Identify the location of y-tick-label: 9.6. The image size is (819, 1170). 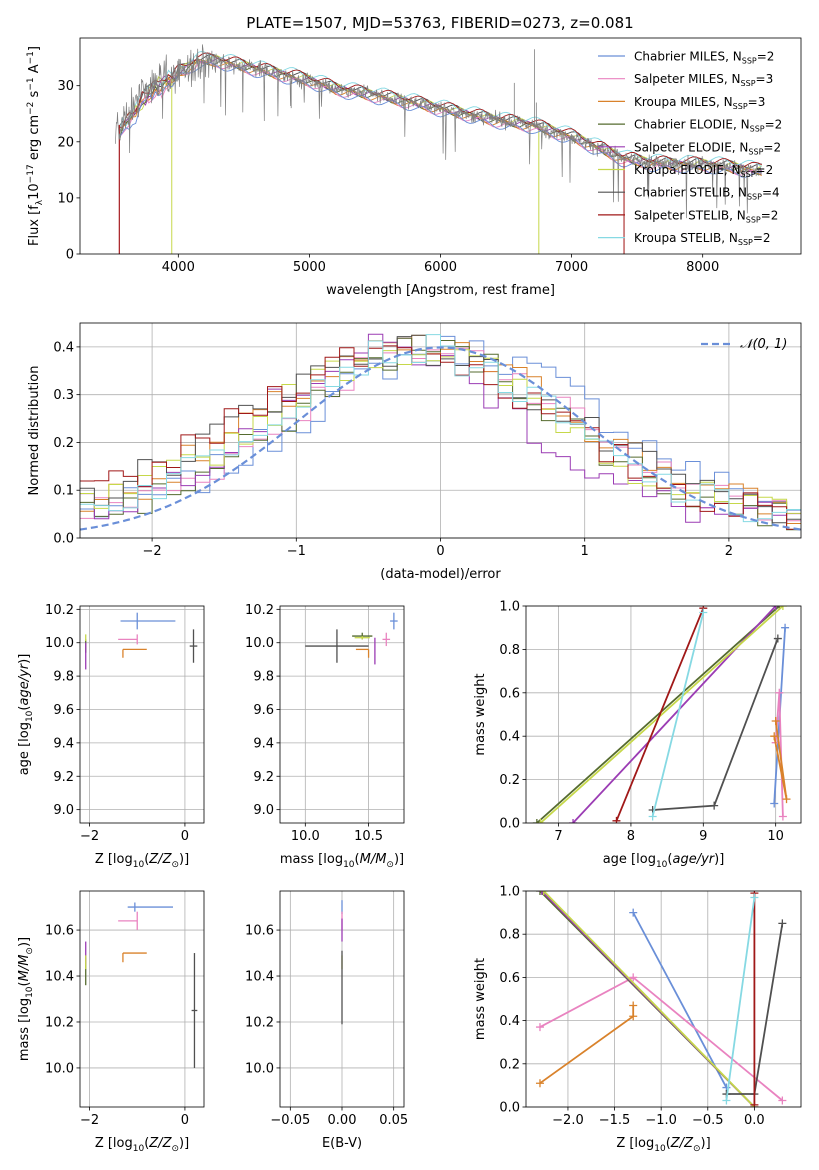
(263, 710).